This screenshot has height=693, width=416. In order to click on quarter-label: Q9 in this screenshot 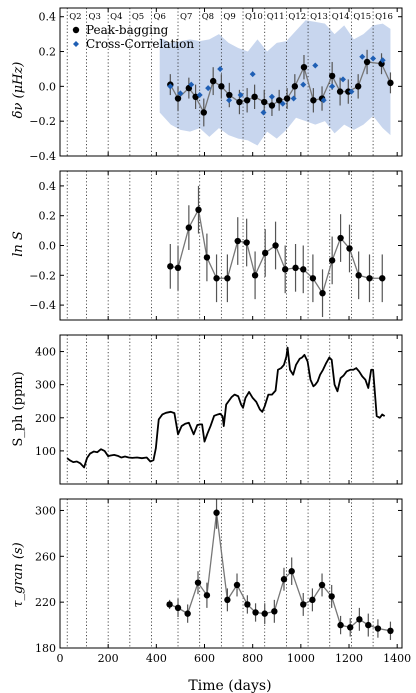, I will do `click(229, 17)`.